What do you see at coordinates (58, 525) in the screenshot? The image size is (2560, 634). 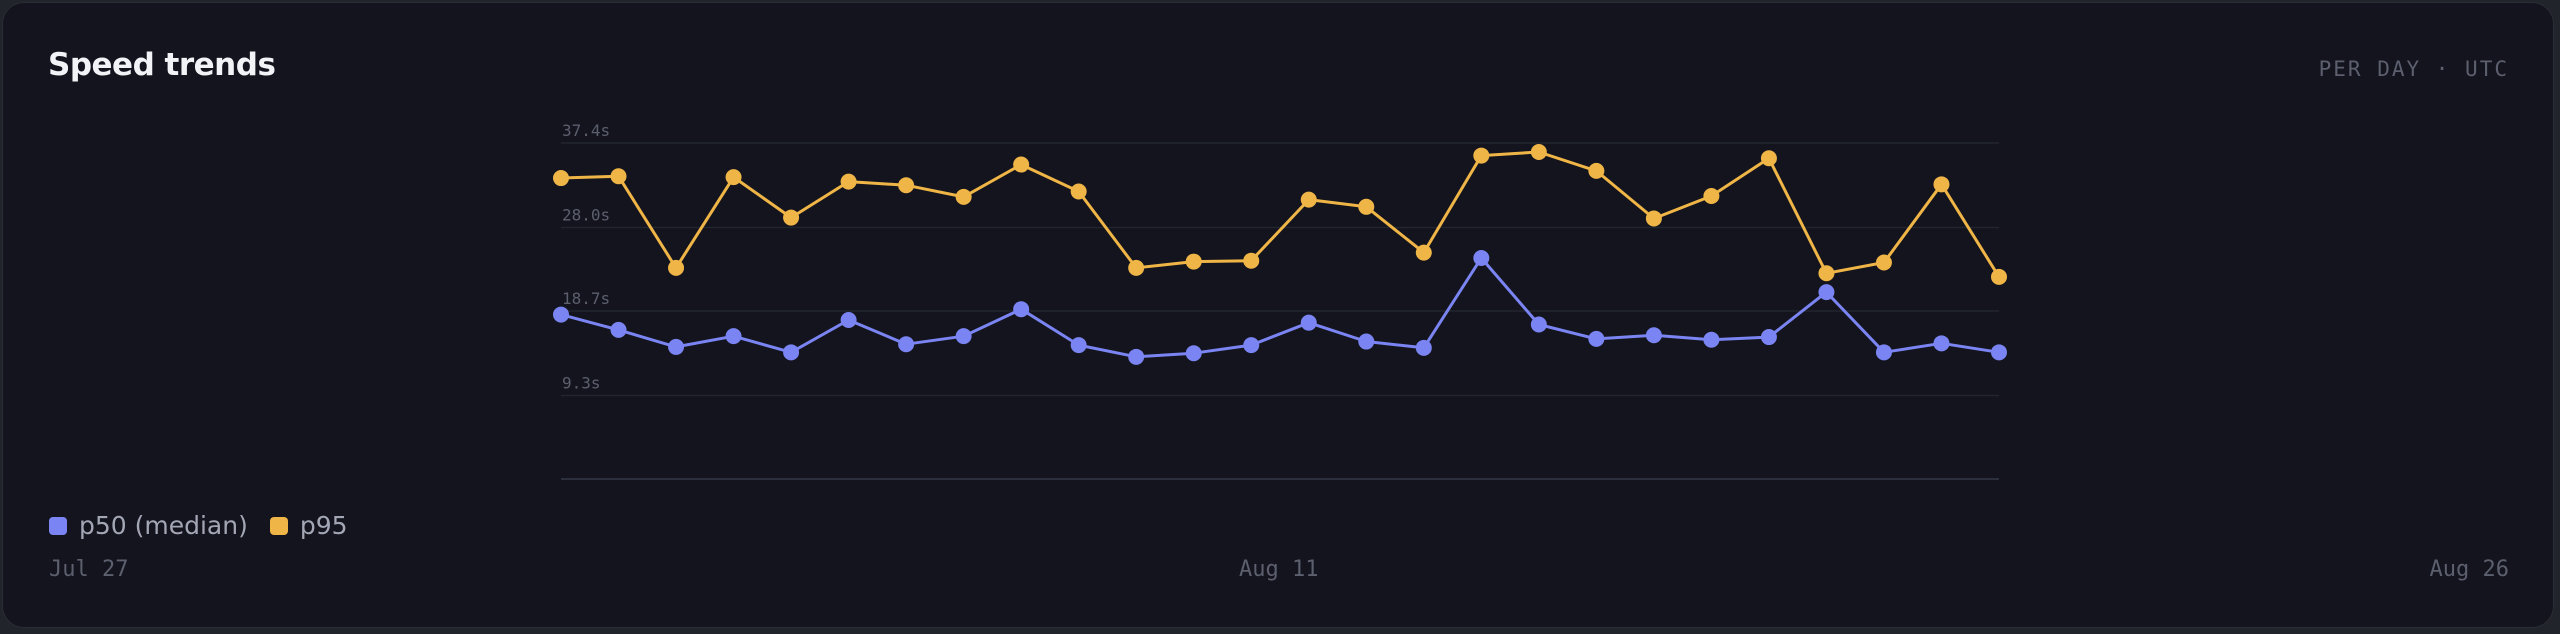 I see `legend-swatch-p50` at bounding box center [58, 525].